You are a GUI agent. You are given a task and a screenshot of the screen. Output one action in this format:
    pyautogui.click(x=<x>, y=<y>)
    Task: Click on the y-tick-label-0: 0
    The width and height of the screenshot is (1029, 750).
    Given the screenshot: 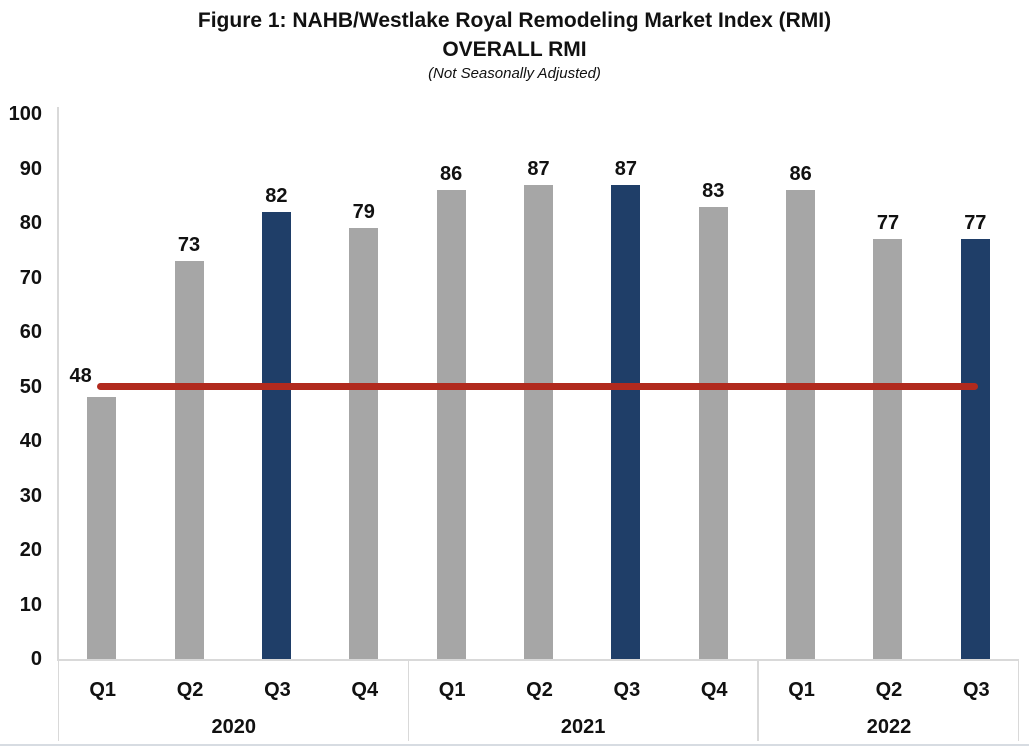 What is the action you would take?
    pyautogui.click(x=36, y=659)
    